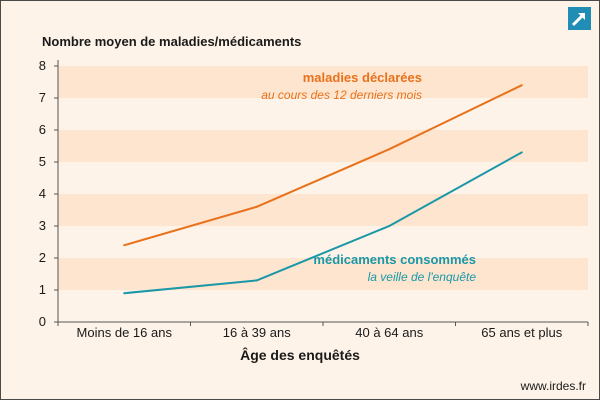  Describe the element at coordinates (42, 257) in the screenshot. I see `y-tick-label: 2` at that location.